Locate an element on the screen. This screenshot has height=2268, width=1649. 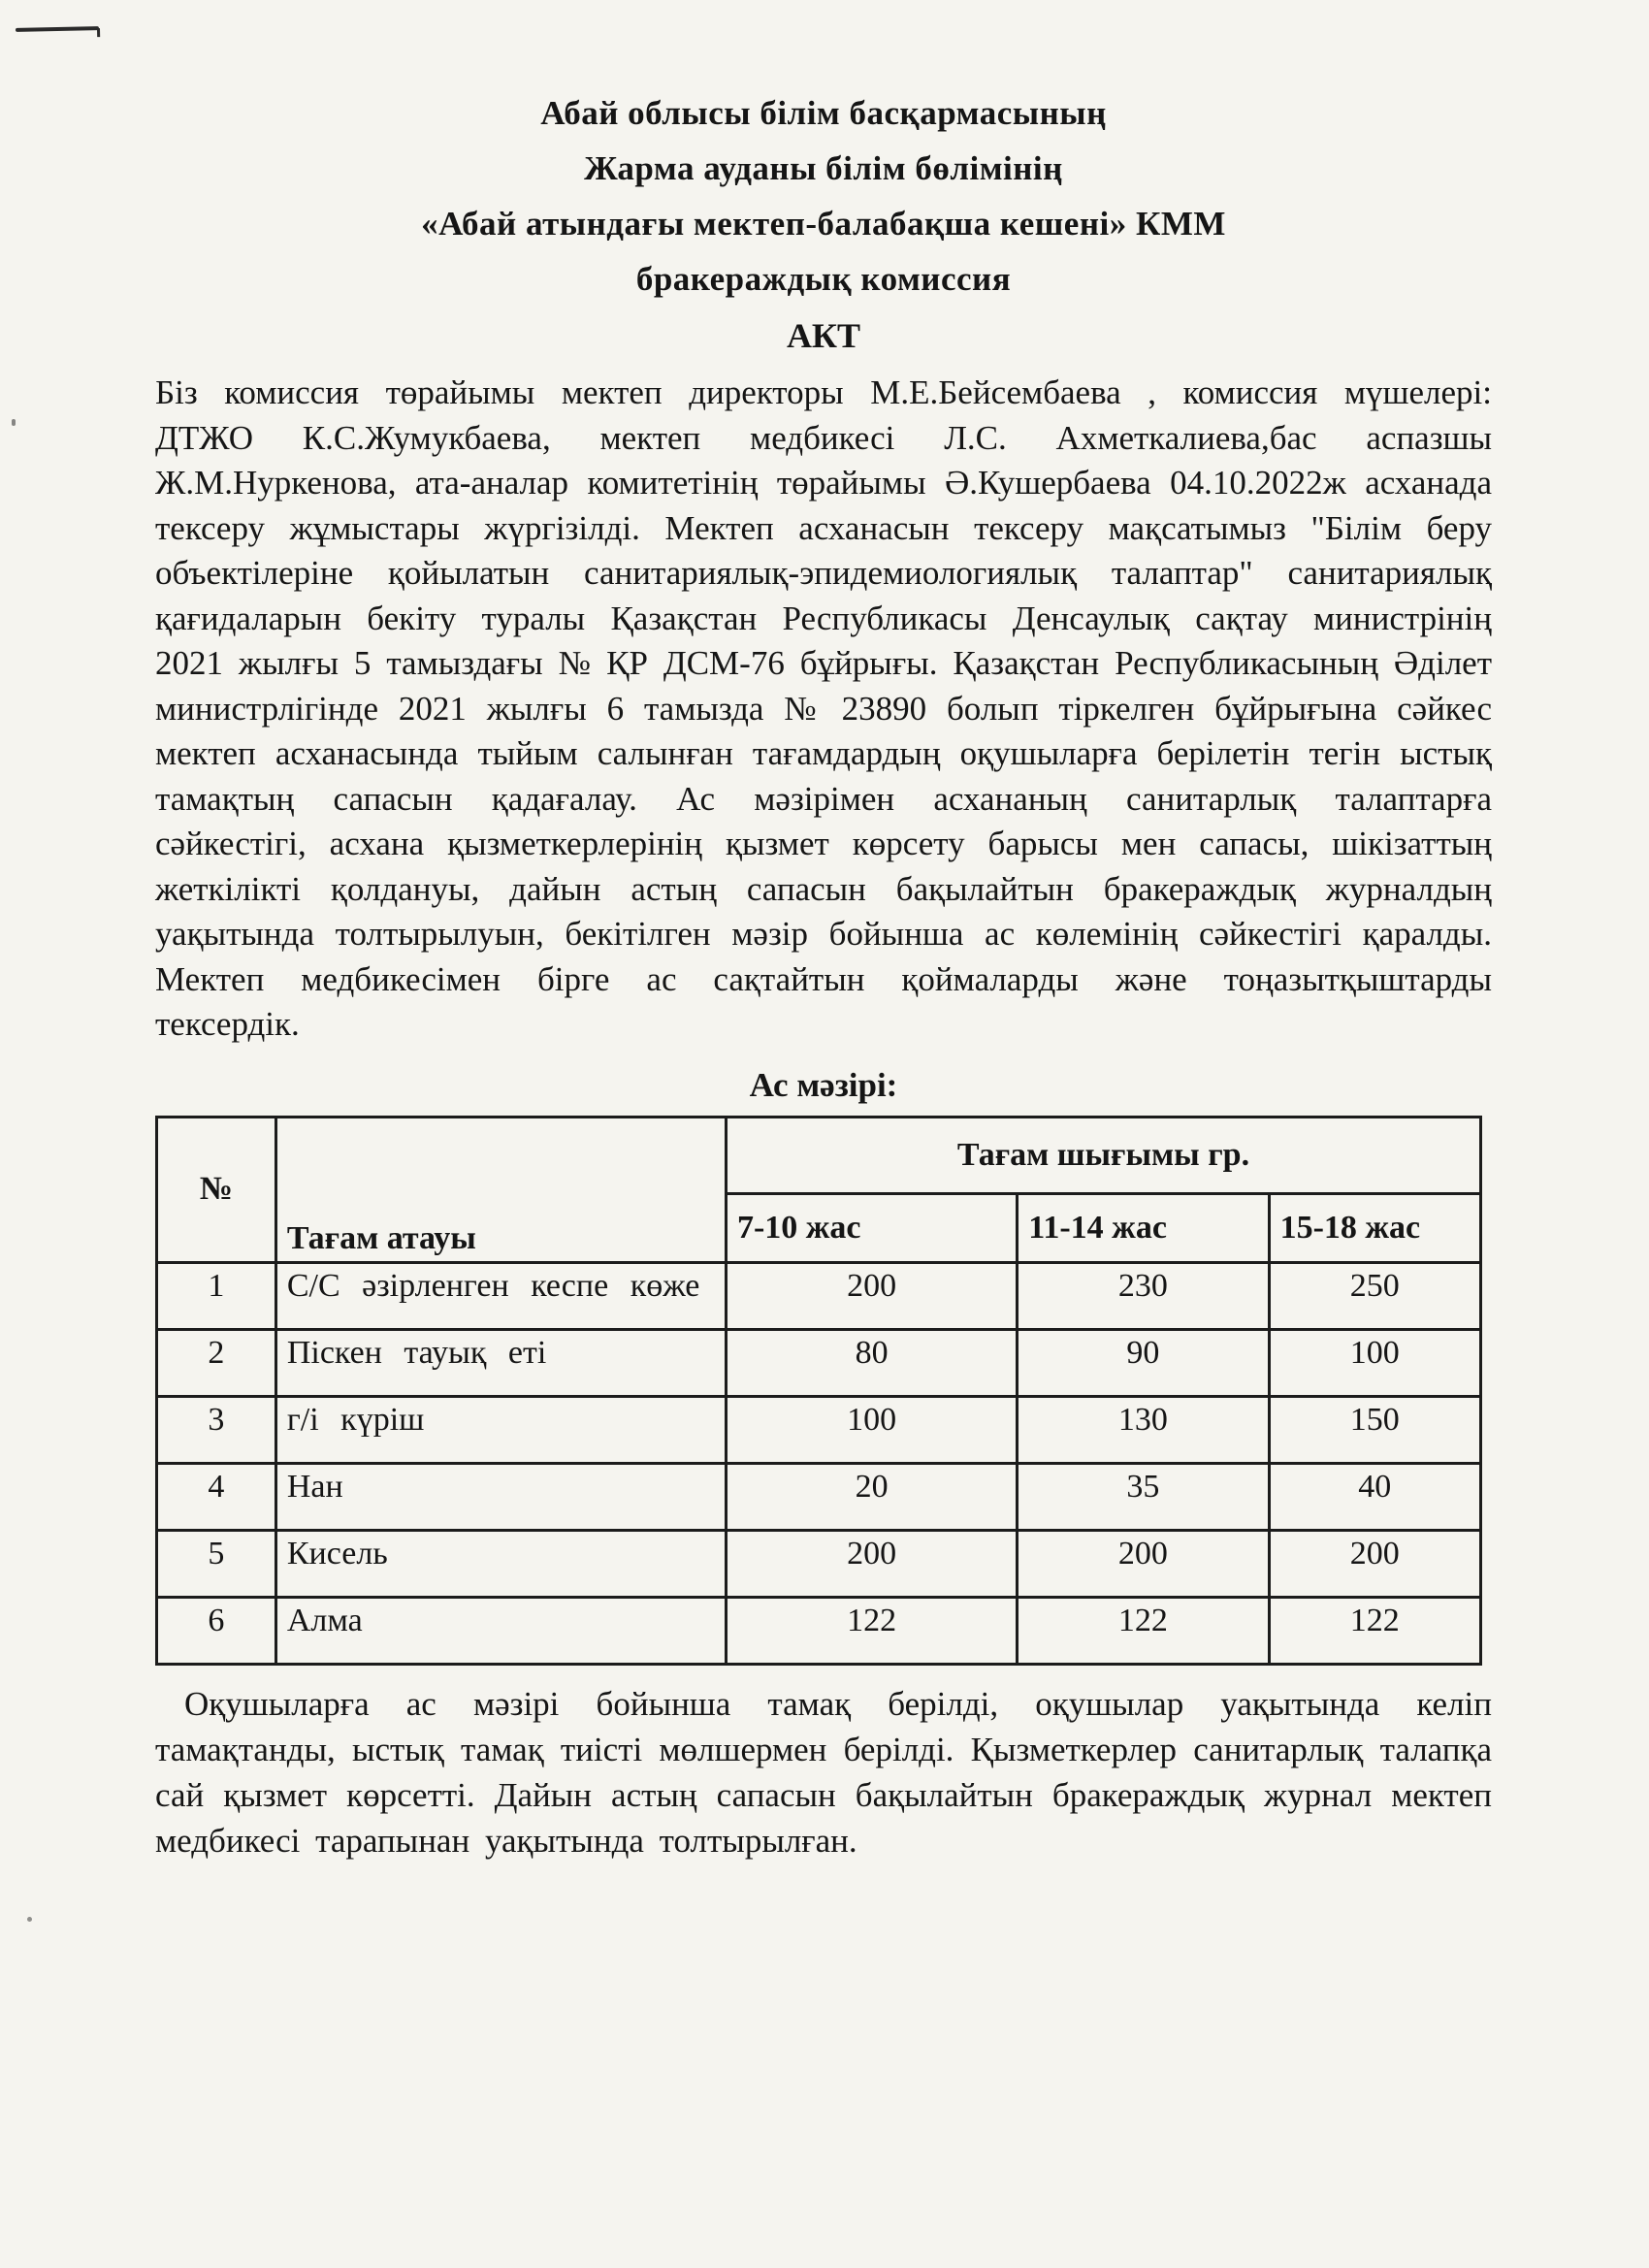
dish-name: Піскен тауық еті is located at coordinates (501, 1362).